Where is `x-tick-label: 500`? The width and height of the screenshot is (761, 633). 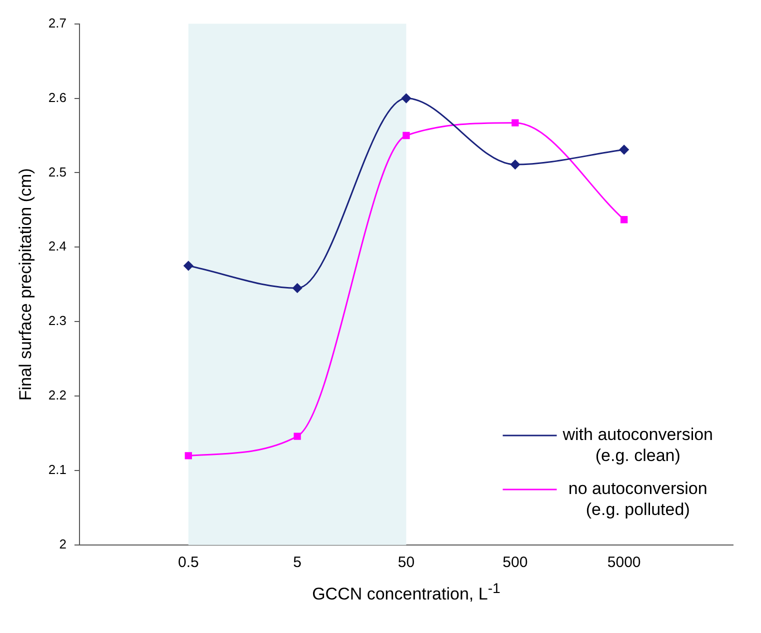 x-tick-label: 500 is located at coordinates (515, 563).